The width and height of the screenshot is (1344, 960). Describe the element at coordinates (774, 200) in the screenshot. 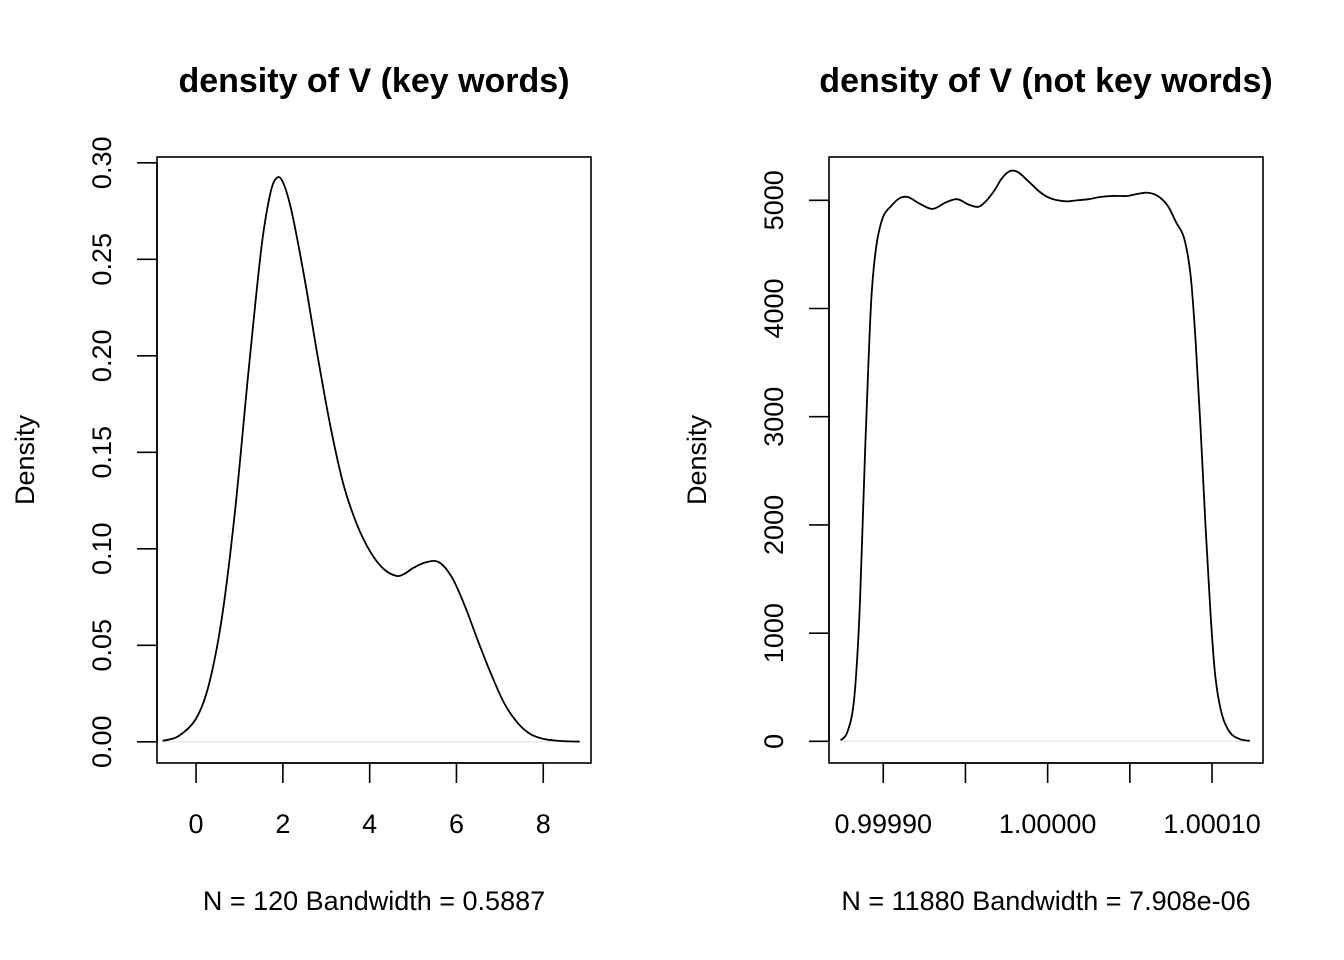

I see `y-tick-label: 5000` at that location.